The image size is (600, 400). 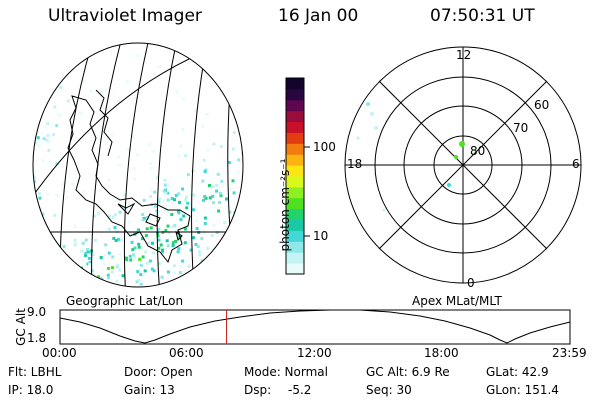 I want to click on timeline-xtick-1200: 12:00, so click(x=314, y=353).